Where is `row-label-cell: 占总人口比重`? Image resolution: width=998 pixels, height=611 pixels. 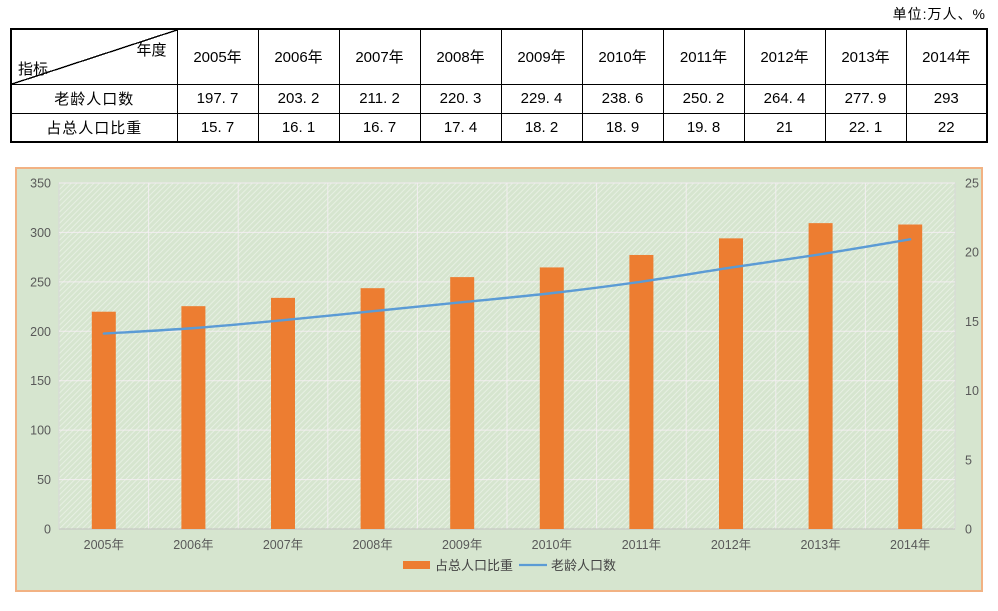 row-label-cell: 占总人口比重 is located at coordinates (94, 127).